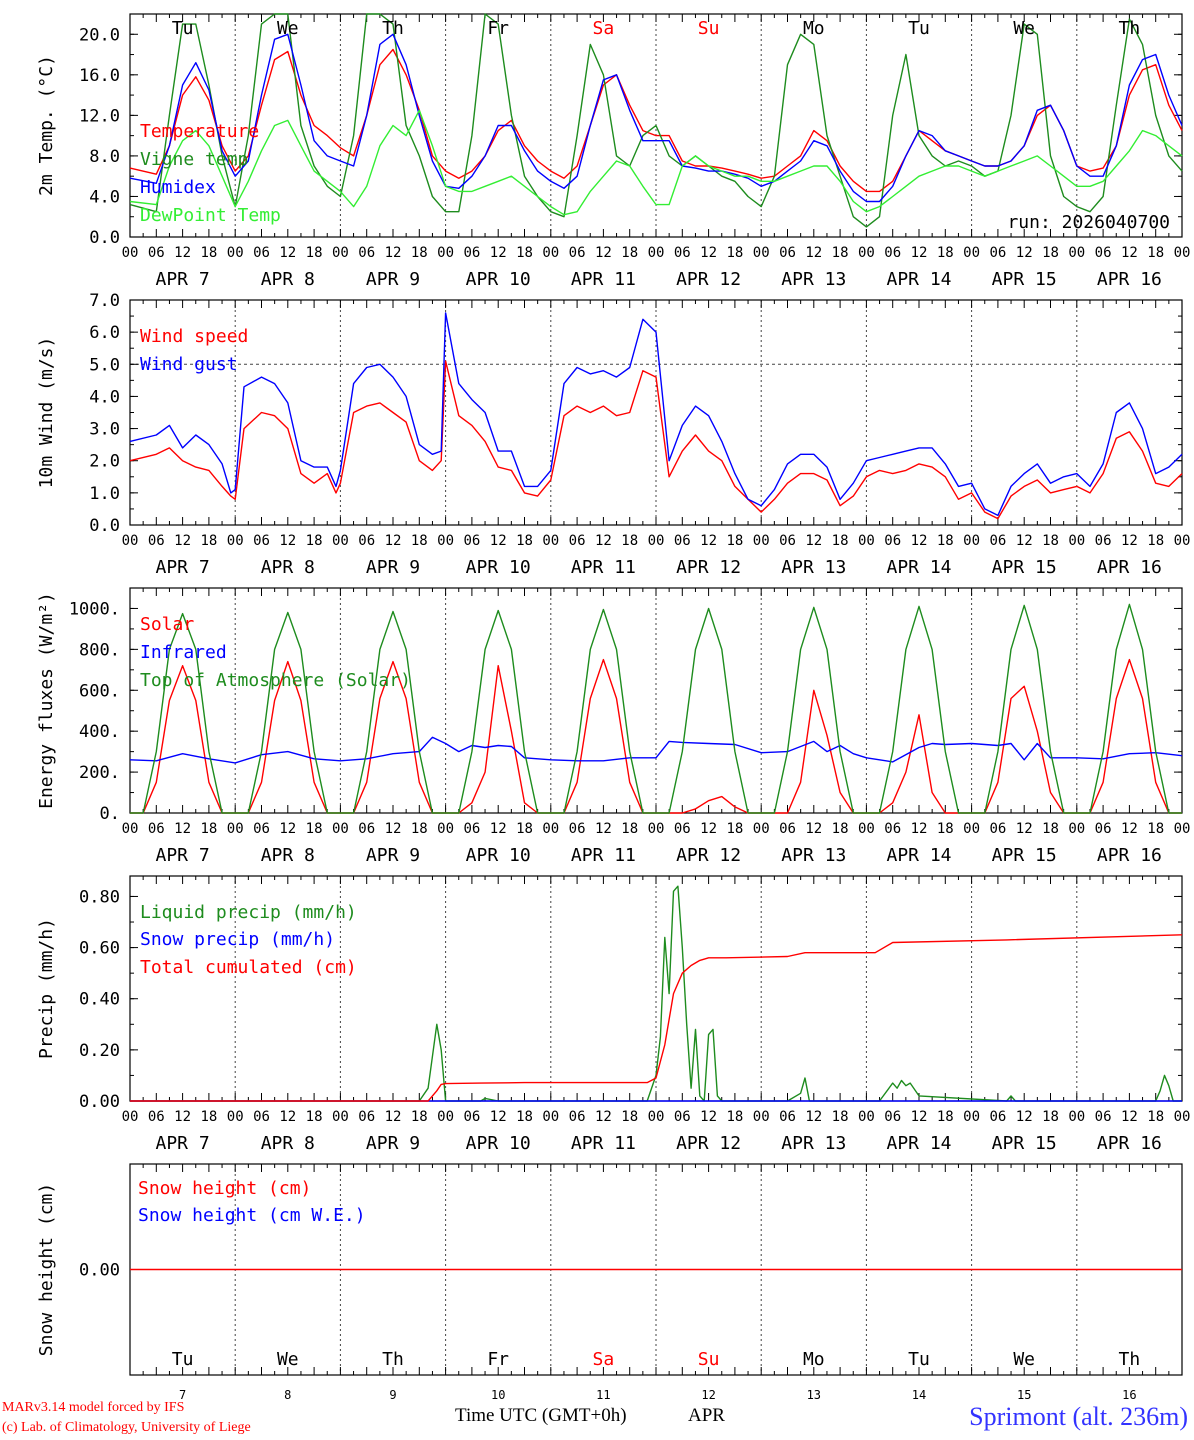 The width and height of the screenshot is (1194, 1440). I want to click on y-tick-label: 1.0, so click(104, 494).